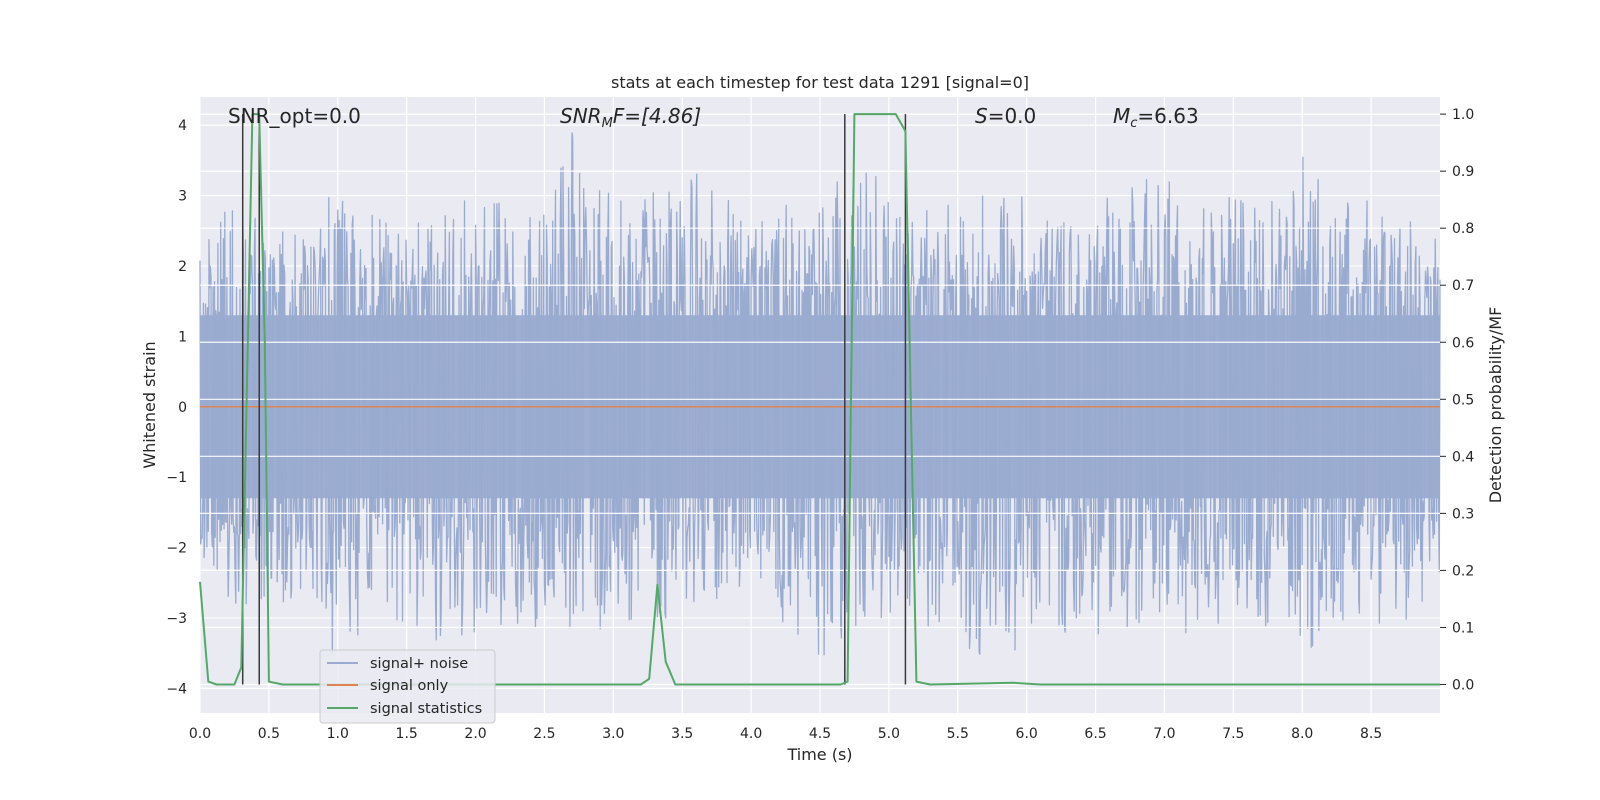 The image size is (1600, 800). What do you see at coordinates (682, 734) in the screenshot?
I see `x-tick-label-7: 3.5` at bounding box center [682, 734].